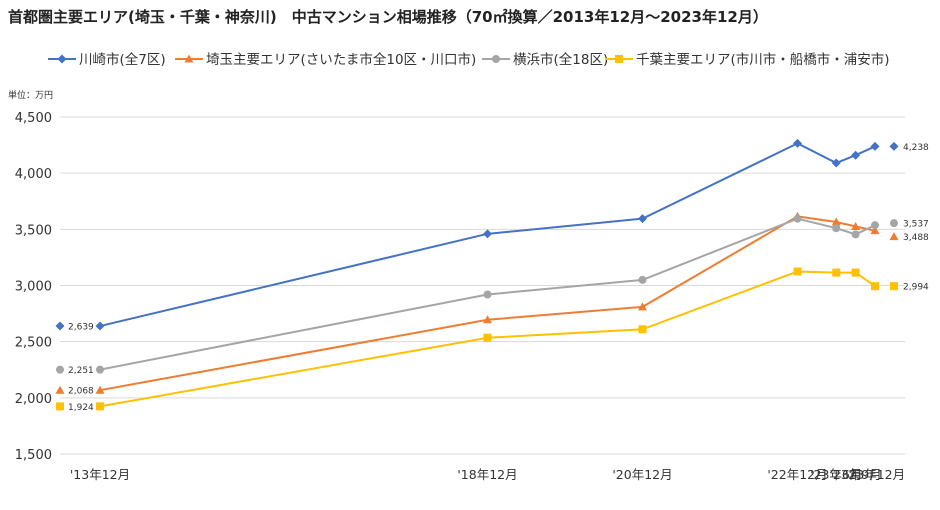  I want to click on end-value-label: 3,537, so click(916, 225).